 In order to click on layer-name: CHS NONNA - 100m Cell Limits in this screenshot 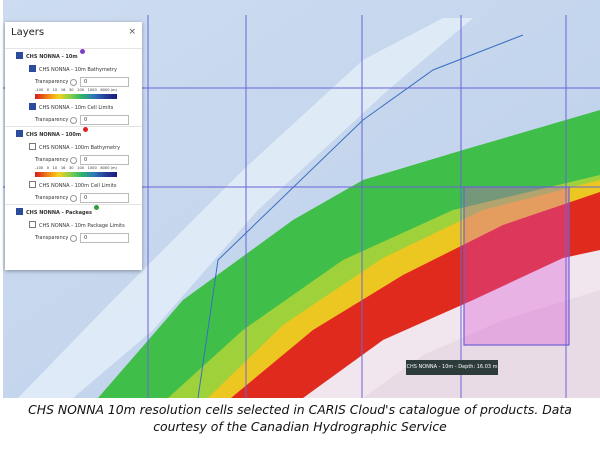, I will do `click(78, 186)`.